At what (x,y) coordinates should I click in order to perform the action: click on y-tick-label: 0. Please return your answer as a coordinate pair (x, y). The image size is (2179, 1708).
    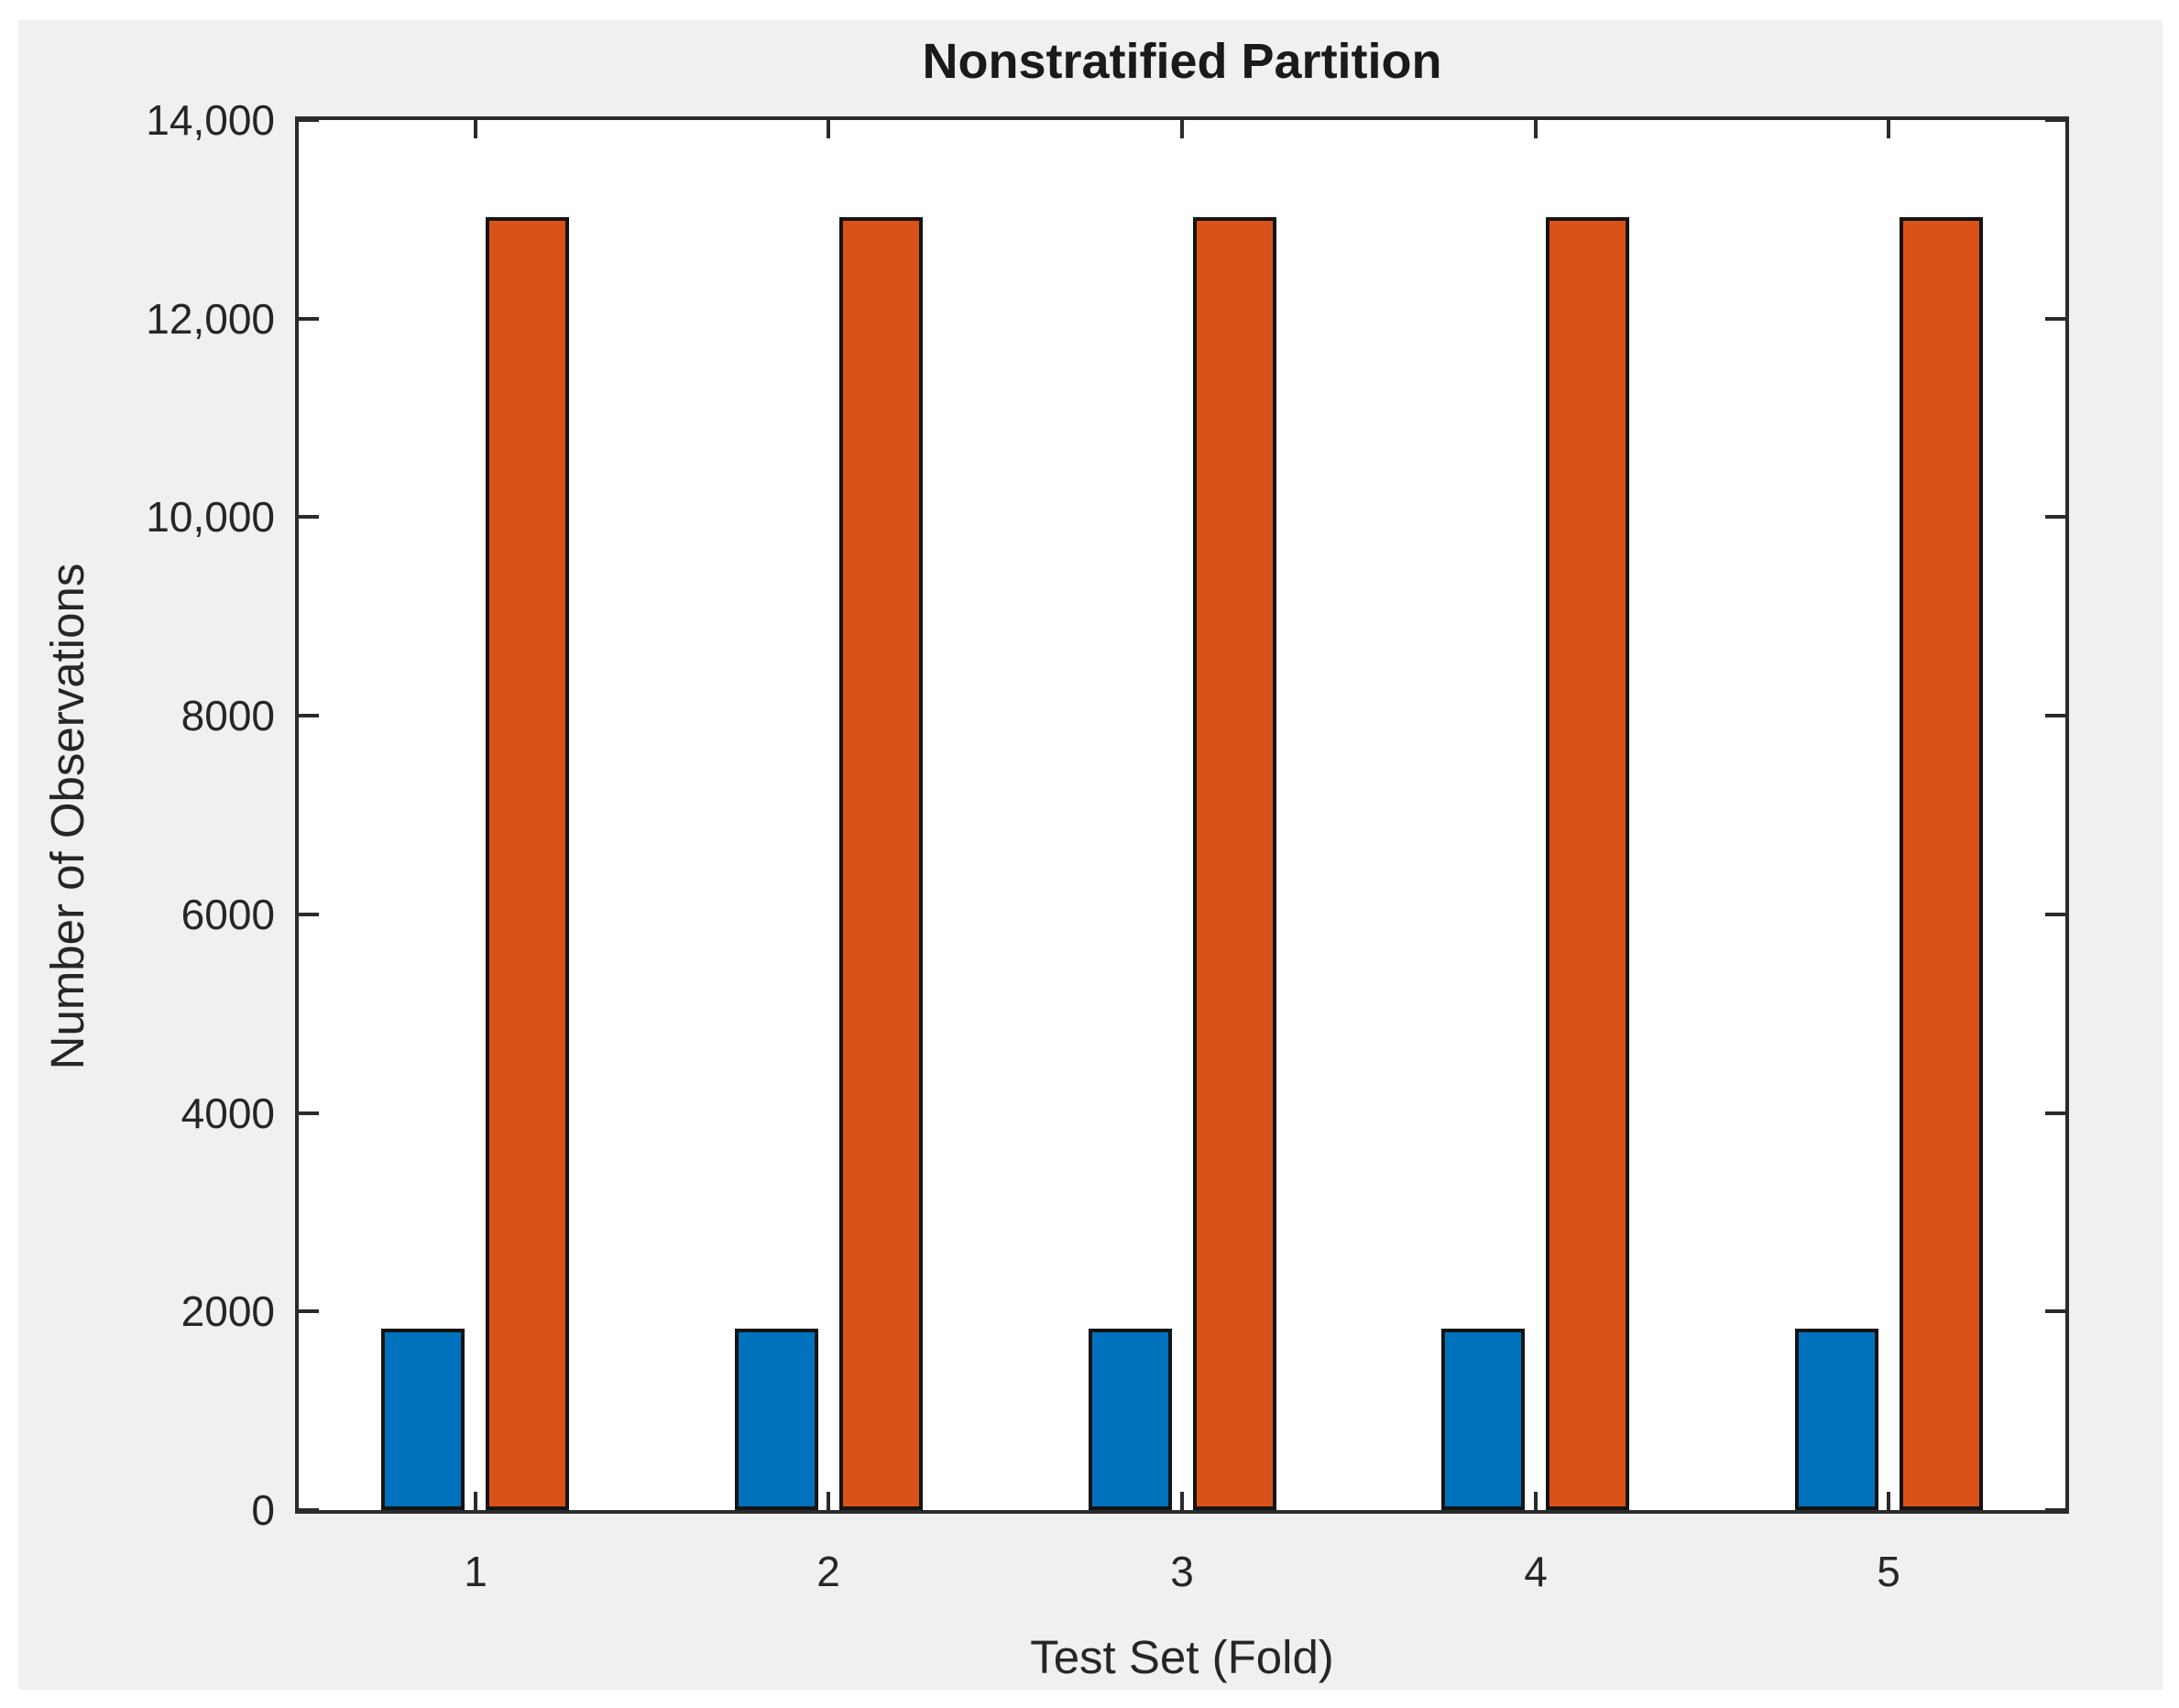
    Looking at the image, I should click on (263, 1510).